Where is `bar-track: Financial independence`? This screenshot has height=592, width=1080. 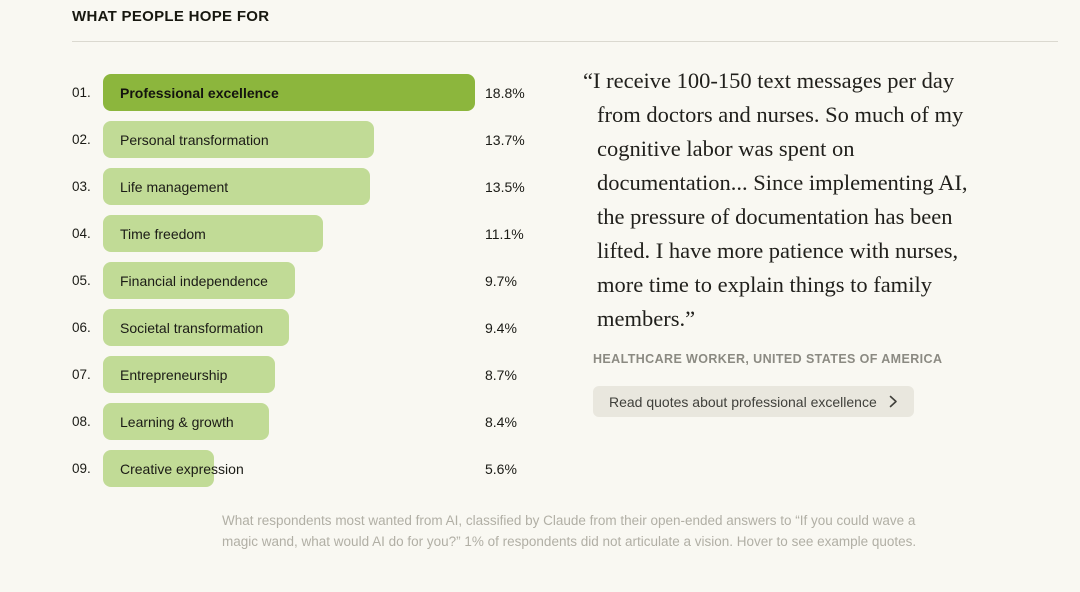 bar-track: Financial independence is located at coordinates (294, 280).